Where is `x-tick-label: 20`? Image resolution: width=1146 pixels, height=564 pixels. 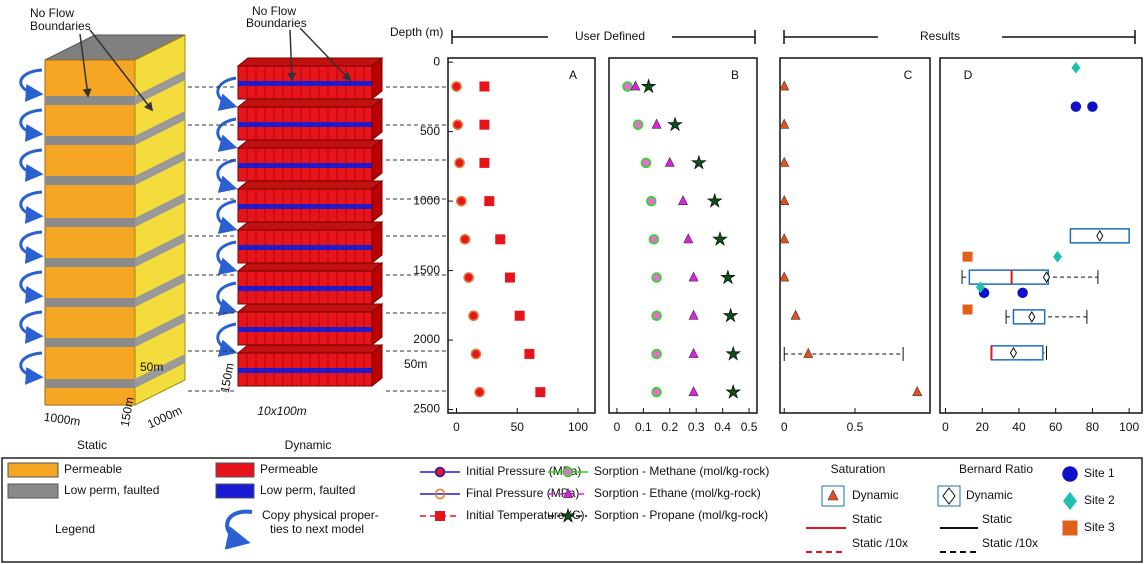 x-tick-label: 20 is located at coordinates (983, 427).